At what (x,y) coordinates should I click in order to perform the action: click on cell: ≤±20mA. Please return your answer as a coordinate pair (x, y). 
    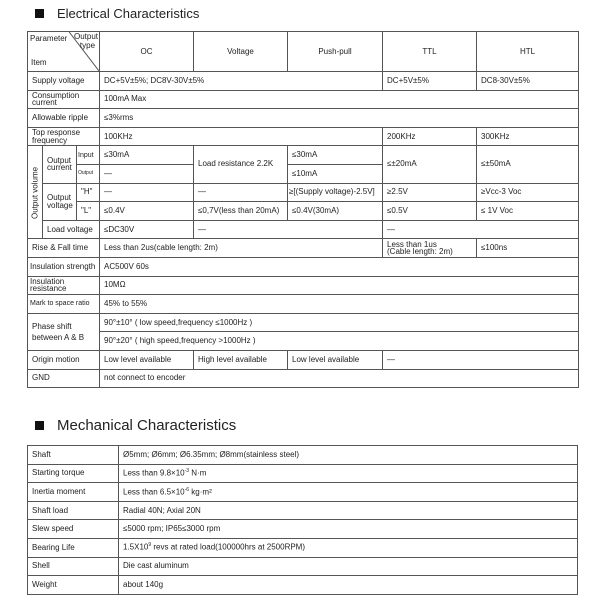
    Looking at the image, I should click on (430, 164).